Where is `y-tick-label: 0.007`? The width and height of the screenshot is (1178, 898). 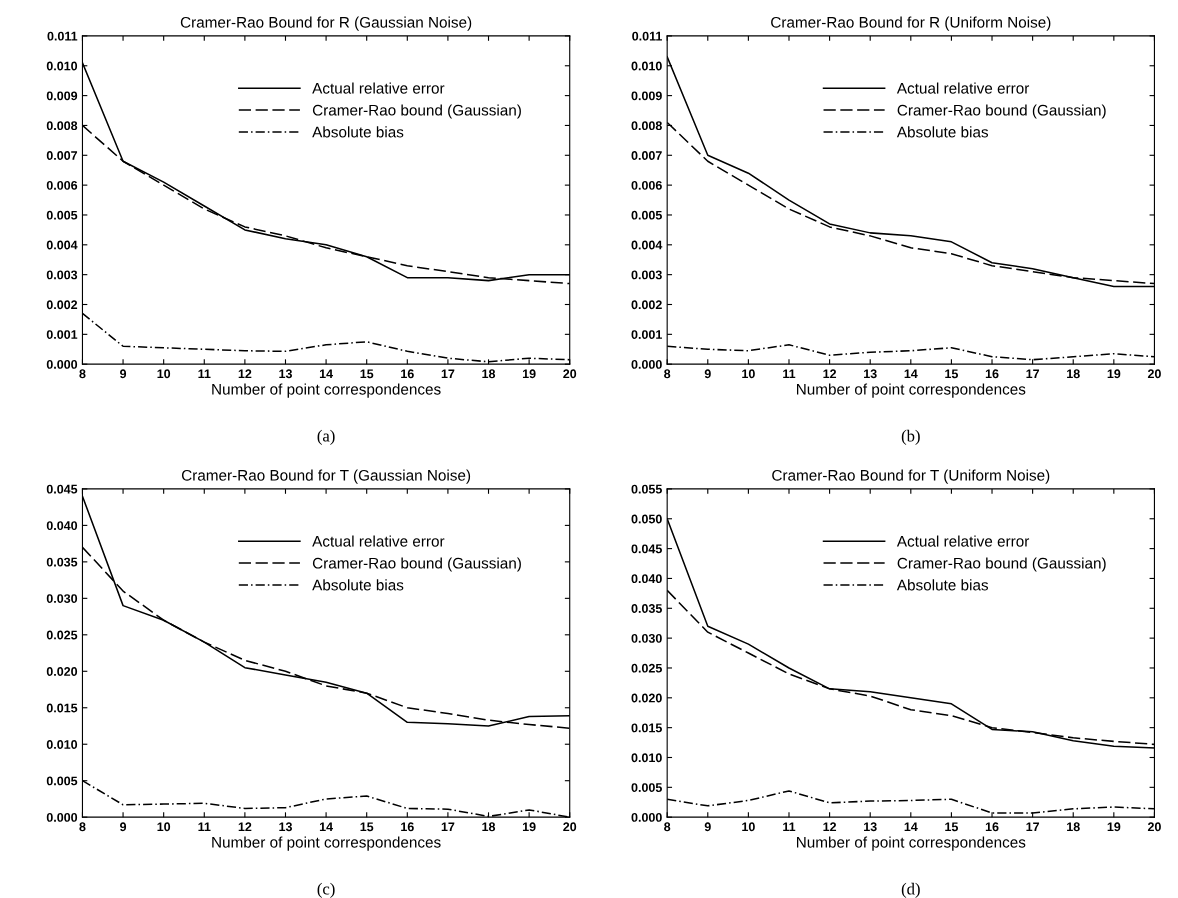
y-tick-label: 0.007 is located at coordinates (646, 155).